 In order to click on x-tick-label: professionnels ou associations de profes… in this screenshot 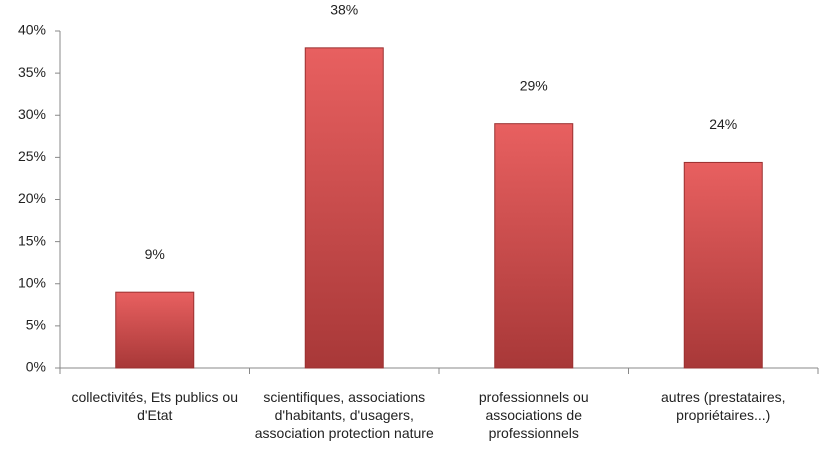, I will do `click(533, 415)`.